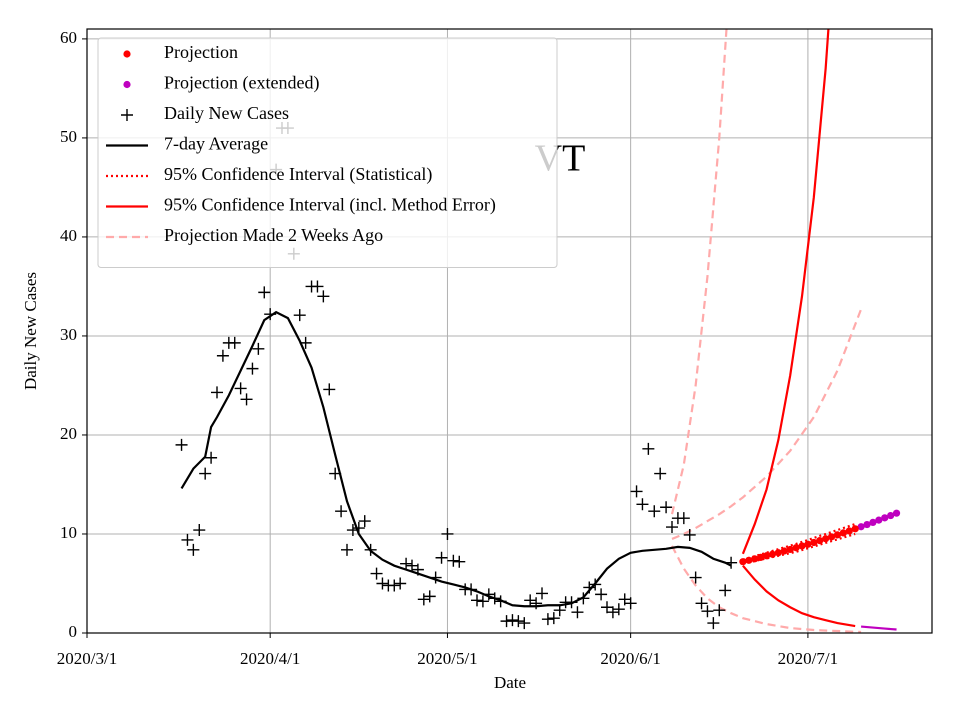  What do you see at coordinates (73, 631) in the screenshot?
I see `y-tick-label: 0` at bounding box center [73, 631].